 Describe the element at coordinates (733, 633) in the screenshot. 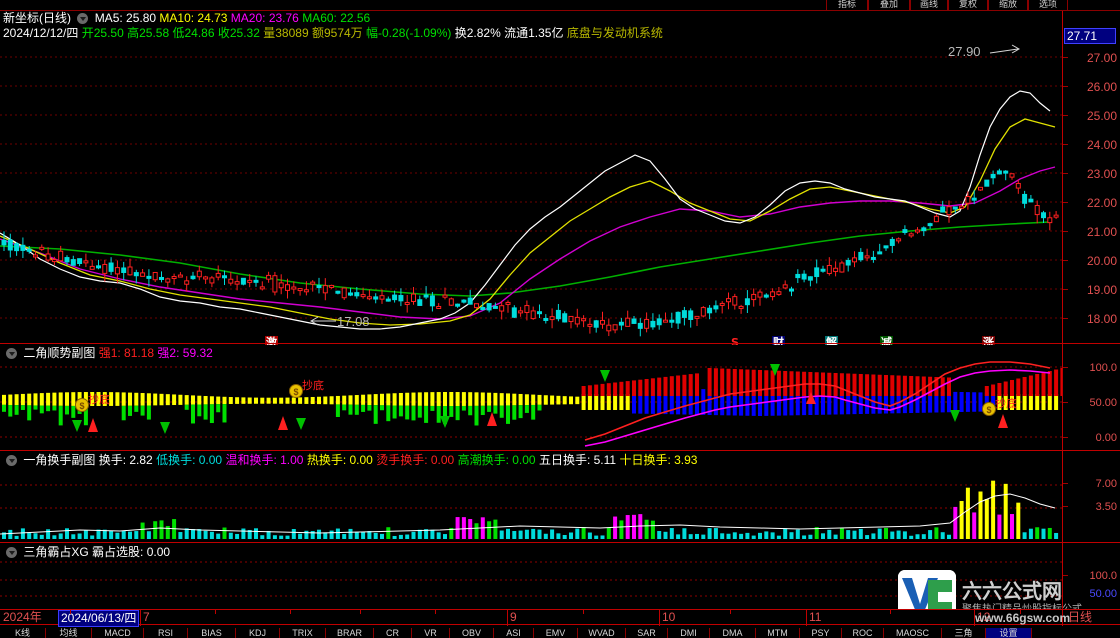

I see `toolbar-cell: DMA` at that location.